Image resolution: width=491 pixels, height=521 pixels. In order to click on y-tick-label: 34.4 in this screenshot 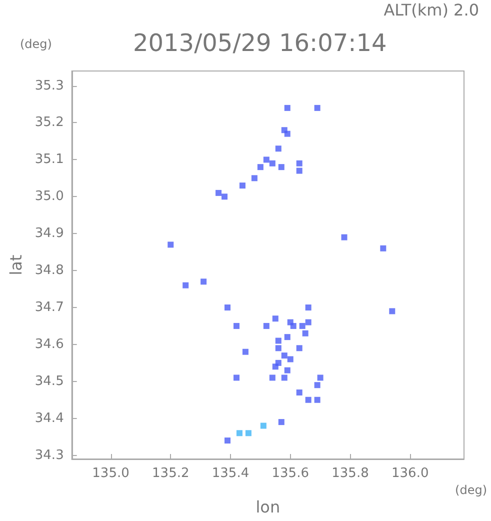, I will do `click(49, 418)`.